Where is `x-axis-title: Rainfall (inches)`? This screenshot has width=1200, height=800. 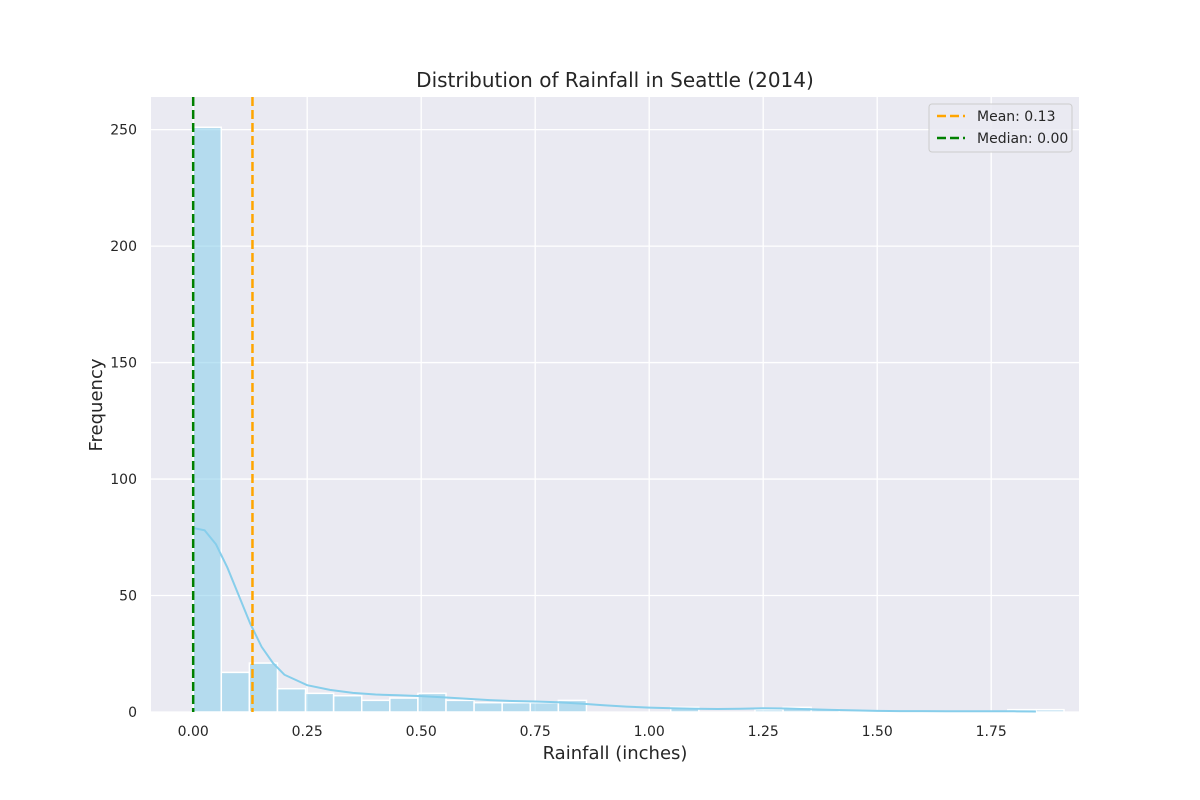
x-axis-title: Rainfall (inches) is located at coordinates (615, 753).